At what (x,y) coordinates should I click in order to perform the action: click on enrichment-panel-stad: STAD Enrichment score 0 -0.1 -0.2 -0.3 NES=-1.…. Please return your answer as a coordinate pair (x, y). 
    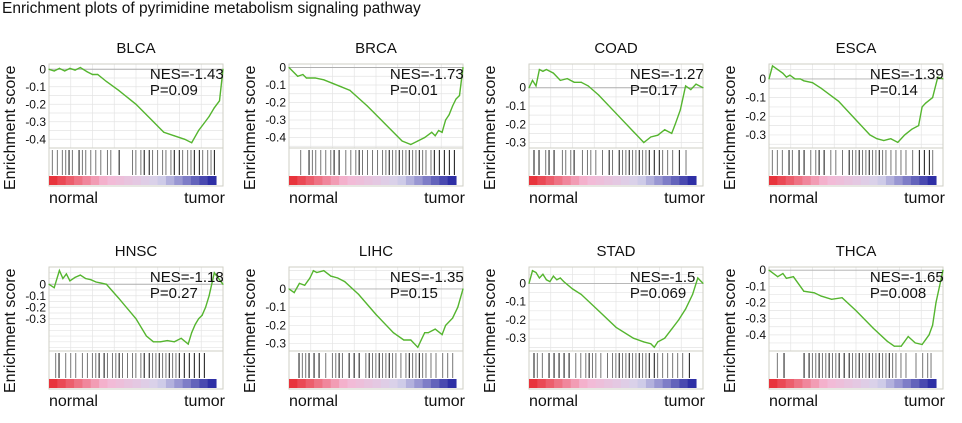
    Looking at the image, I should click on (600, 333).